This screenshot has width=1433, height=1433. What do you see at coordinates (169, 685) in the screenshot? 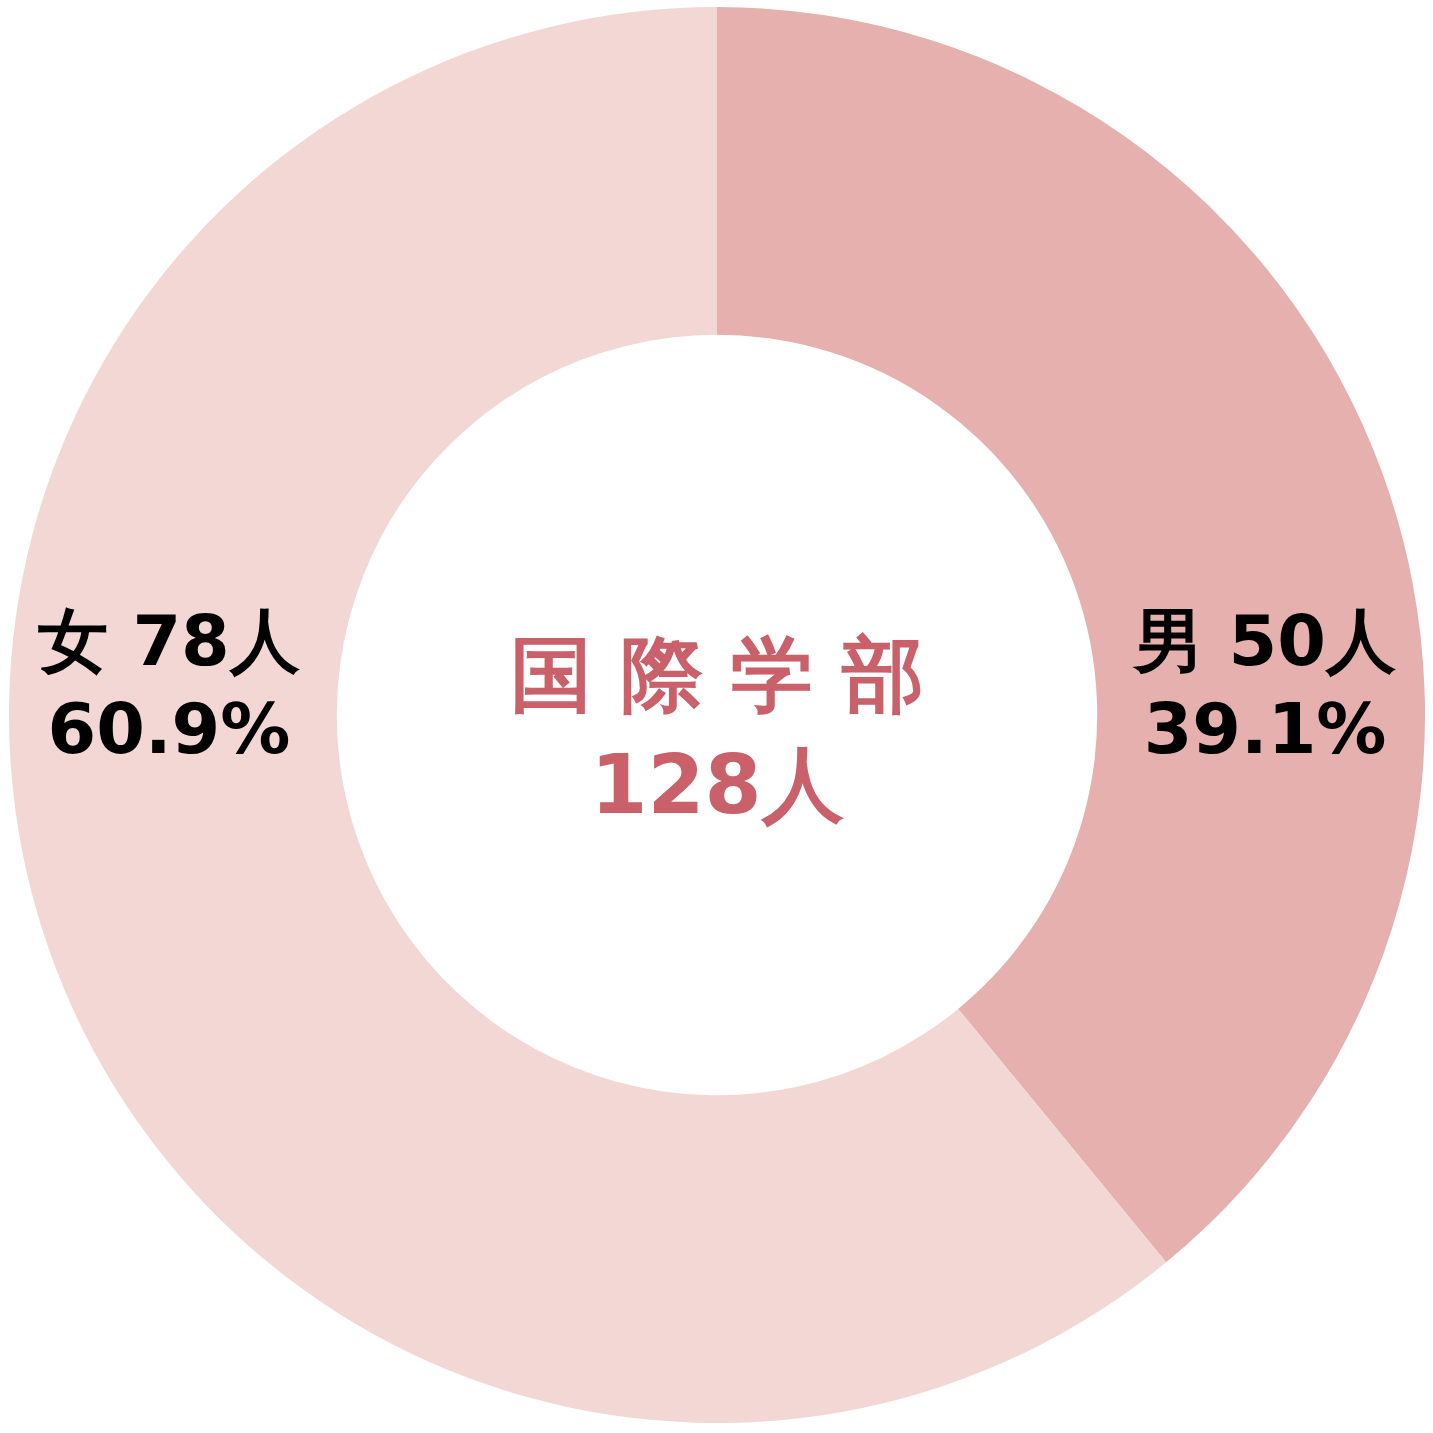
I see `slice-label: 女 78人 60.9%` at bounding box center [169, 685].